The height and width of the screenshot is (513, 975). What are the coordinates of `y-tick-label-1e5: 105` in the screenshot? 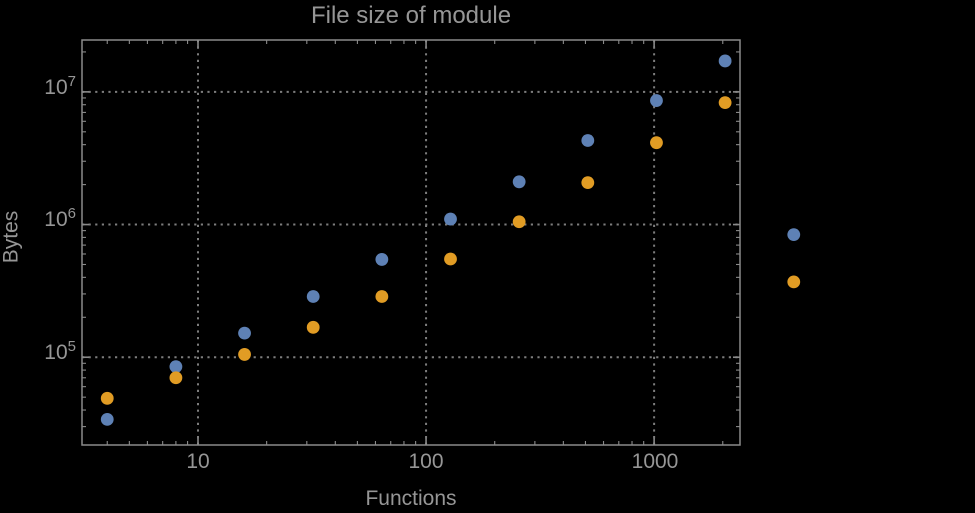 It's located at (46, 351).